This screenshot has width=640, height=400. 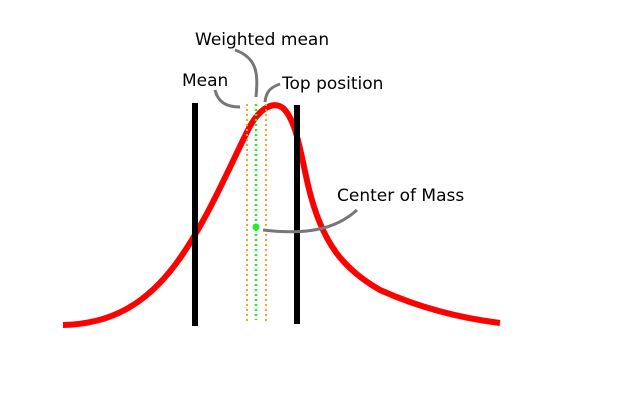 What do you see at coordinates (332, 84) in the screenshot?
I see `top-position-label: Top position` at bounding box center [332, 84].